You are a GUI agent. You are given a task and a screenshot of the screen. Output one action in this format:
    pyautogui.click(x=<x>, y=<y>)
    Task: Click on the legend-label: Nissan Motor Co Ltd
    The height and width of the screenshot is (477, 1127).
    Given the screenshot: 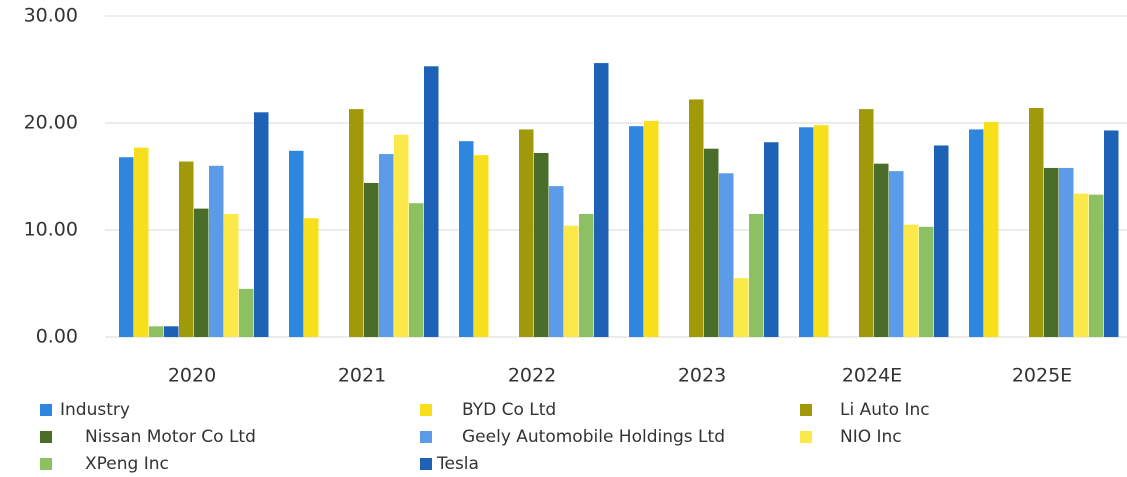 What is the action you would take?
    pyautogui.click(x=170, y=437)
    